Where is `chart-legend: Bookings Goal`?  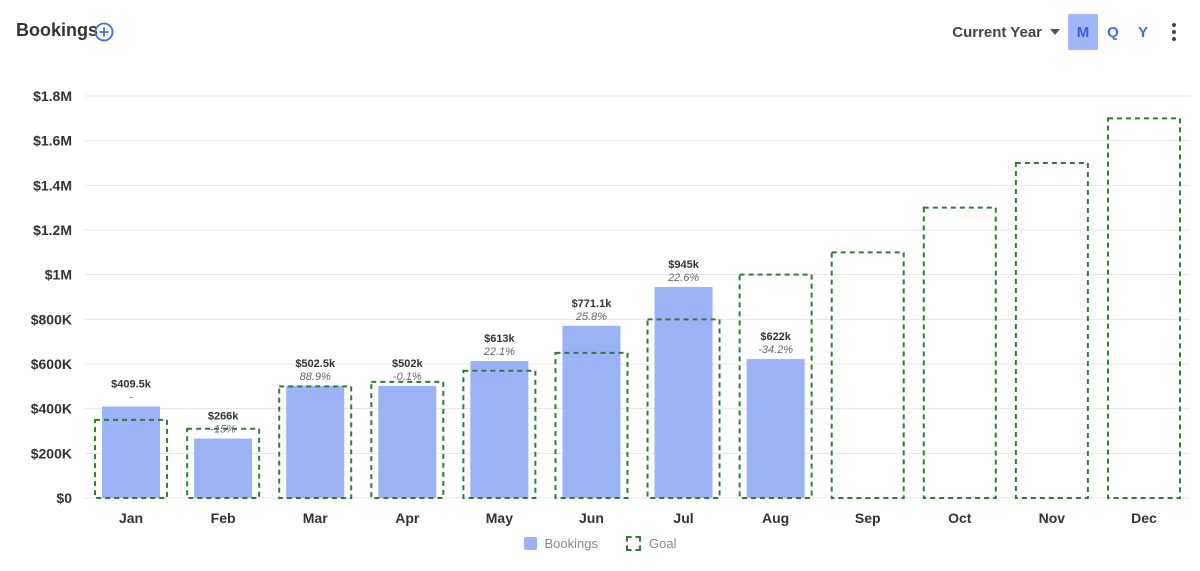
chart-legend: Bookings Goal is located at coordinates (600, 543).